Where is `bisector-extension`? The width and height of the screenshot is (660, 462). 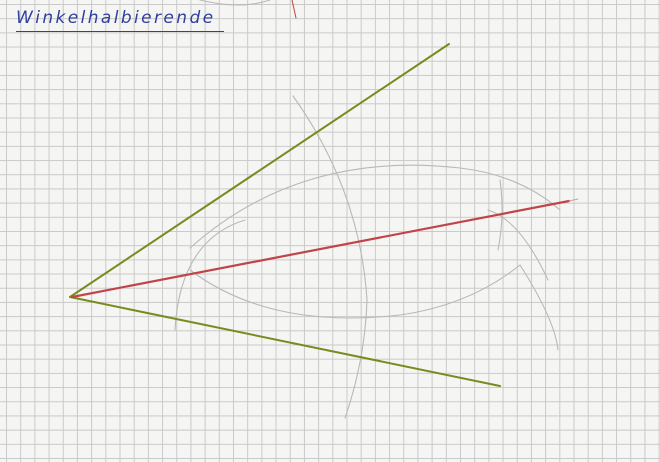
bisector-extension is located at coordinates (573, 200).